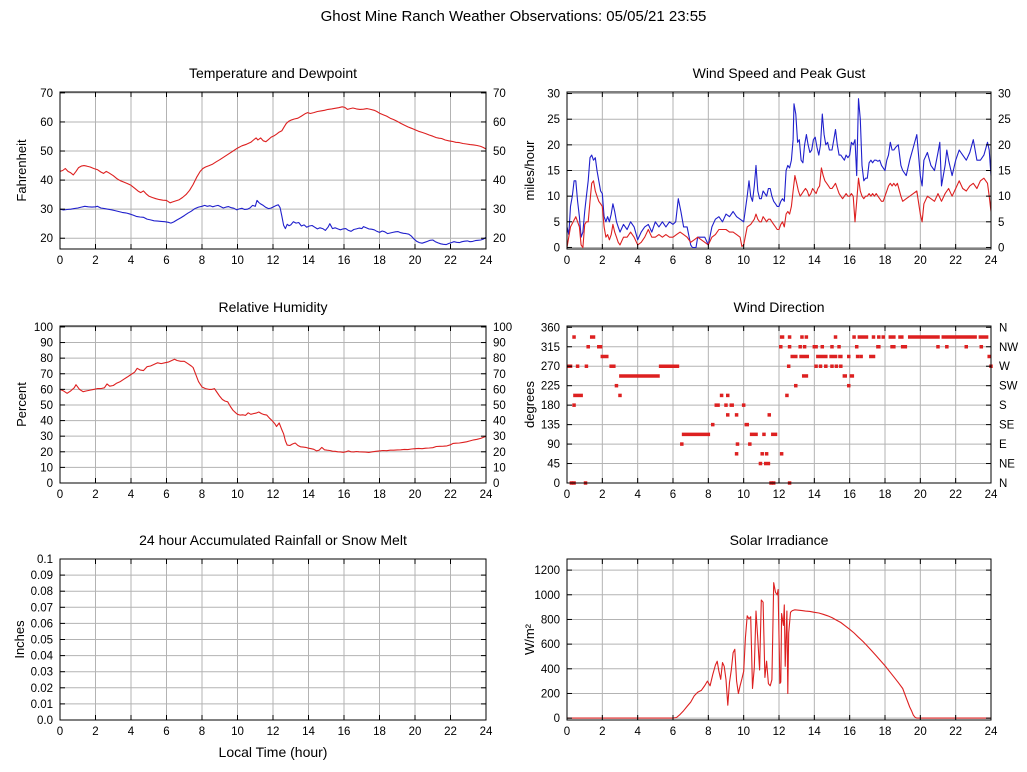 The height and width of the screenshot is (772, 1027). Describe the element at coordinates (42, 657) in the screenshot. I see `svg-text: 0.04` at that location.